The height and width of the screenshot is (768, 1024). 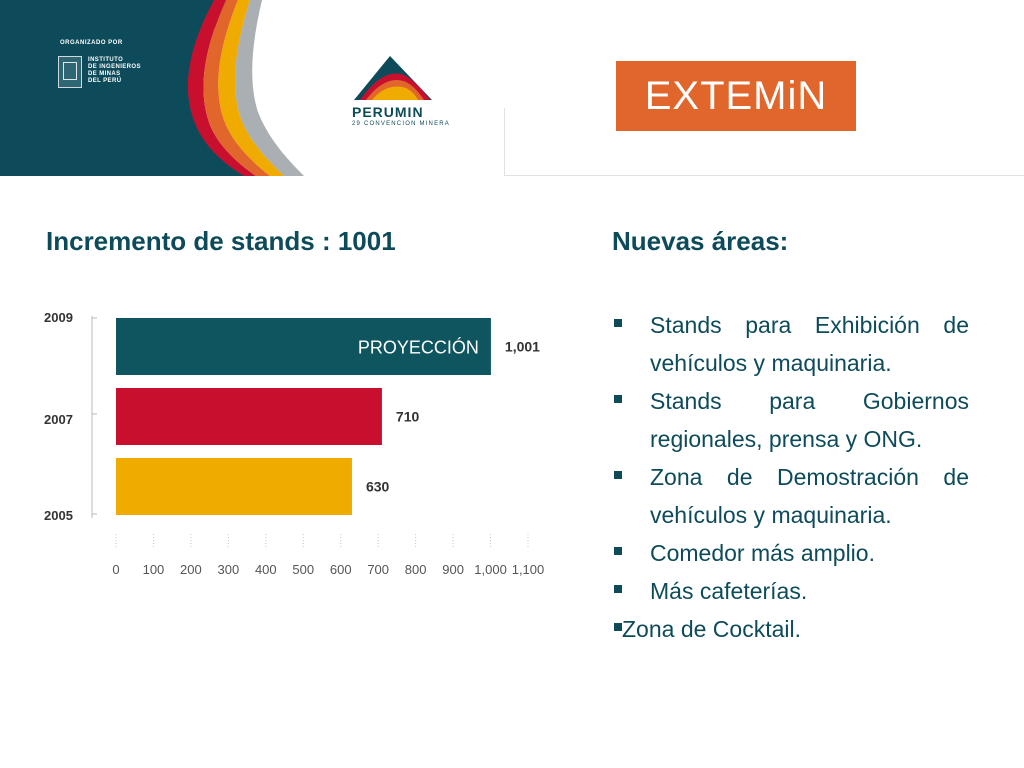 What do you see at coordinates (393, 78) in the screenshot?
I see `perumin-logo-icon` at bounding box center [393, 78].